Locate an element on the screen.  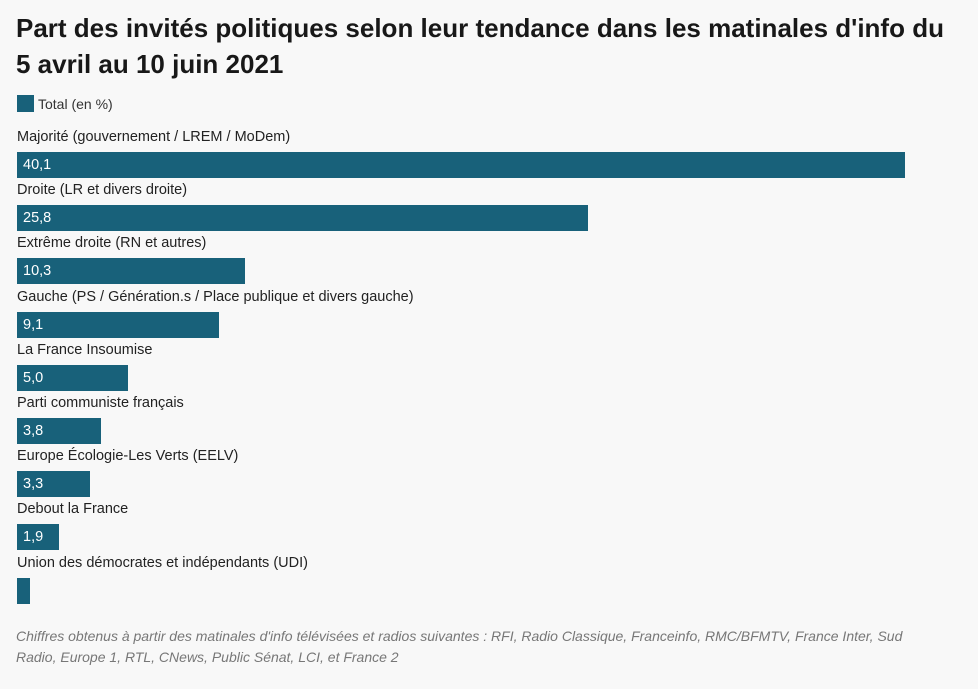
category-label: Parti communiste français is located at coordinates (100, 403).